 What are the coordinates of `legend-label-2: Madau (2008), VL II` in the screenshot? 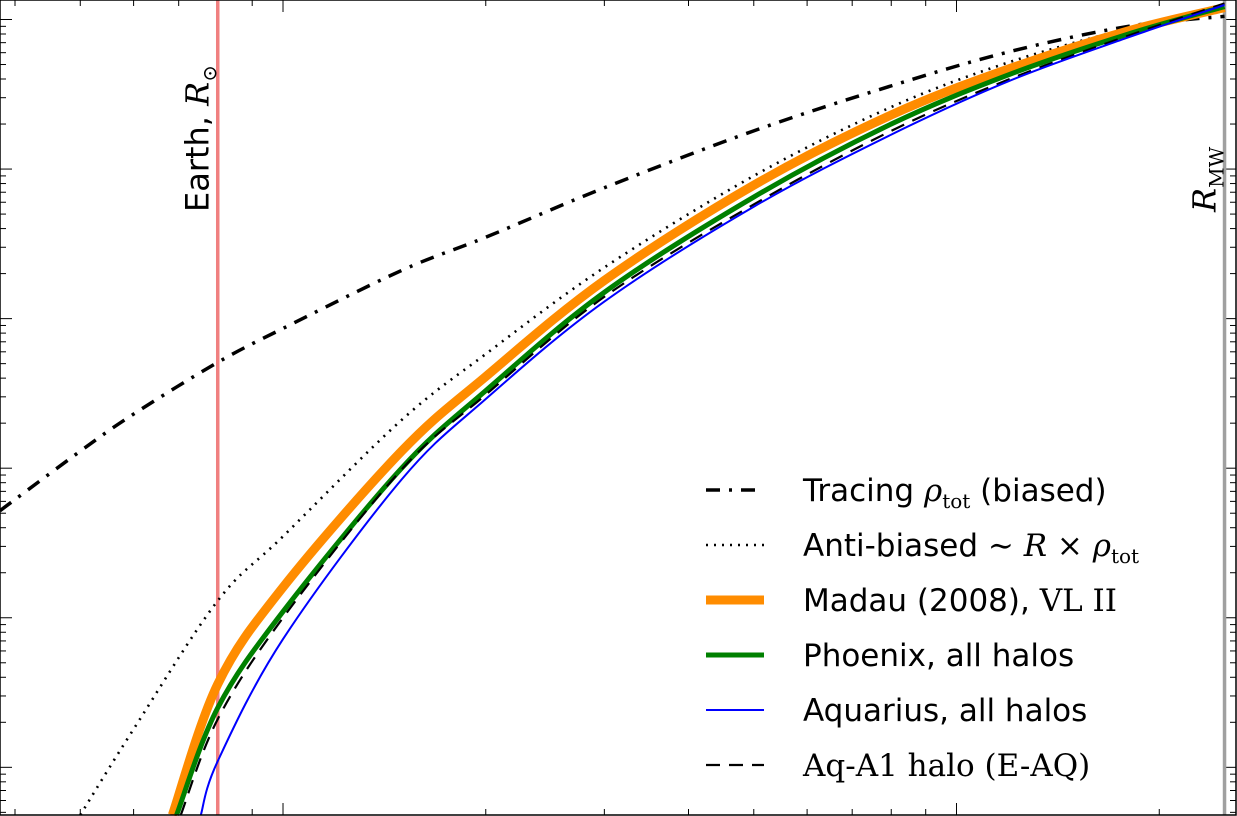 It's located at (960, 601).